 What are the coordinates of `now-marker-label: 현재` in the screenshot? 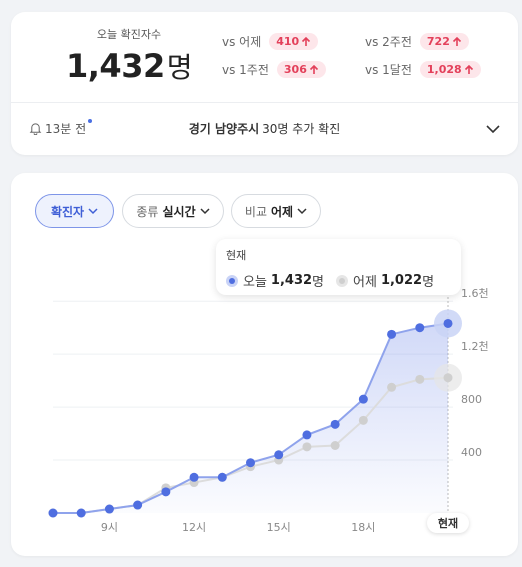 It's located at (448, 523).